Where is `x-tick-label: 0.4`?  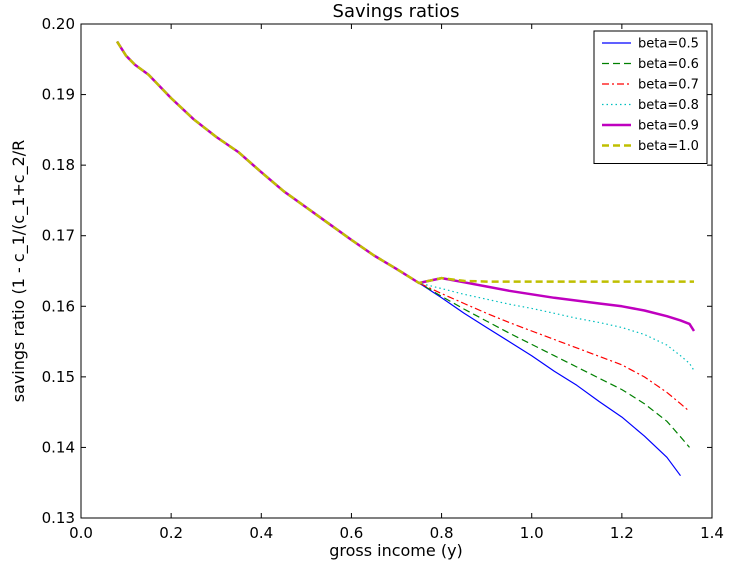
x-tick-label: 0.4 is located at coordinates (261, 533).